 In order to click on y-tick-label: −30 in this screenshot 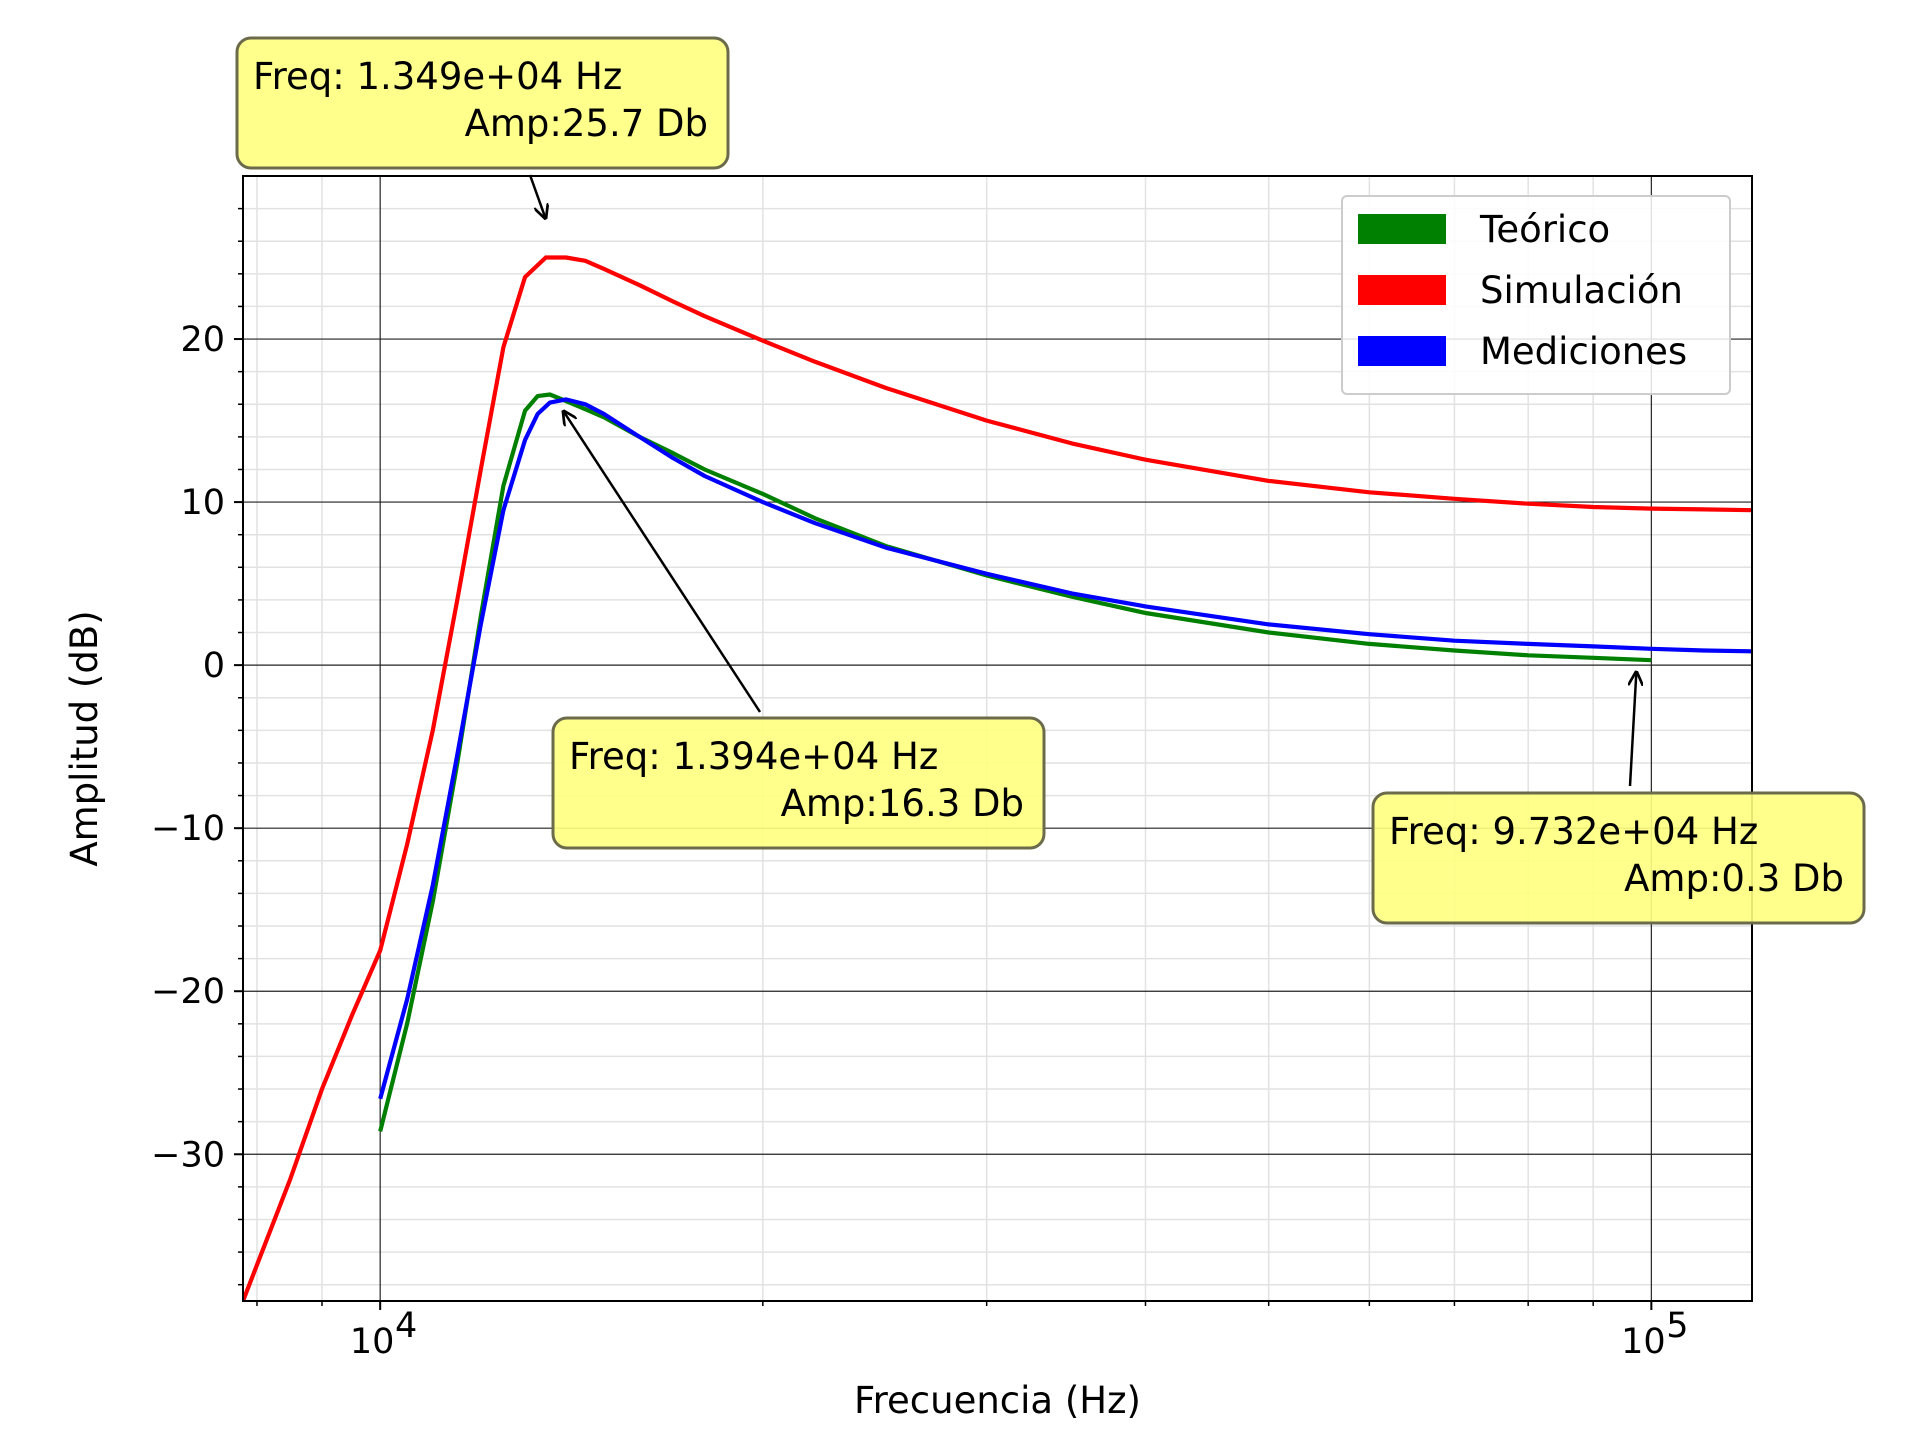, I will do `click(188, 1155)`.